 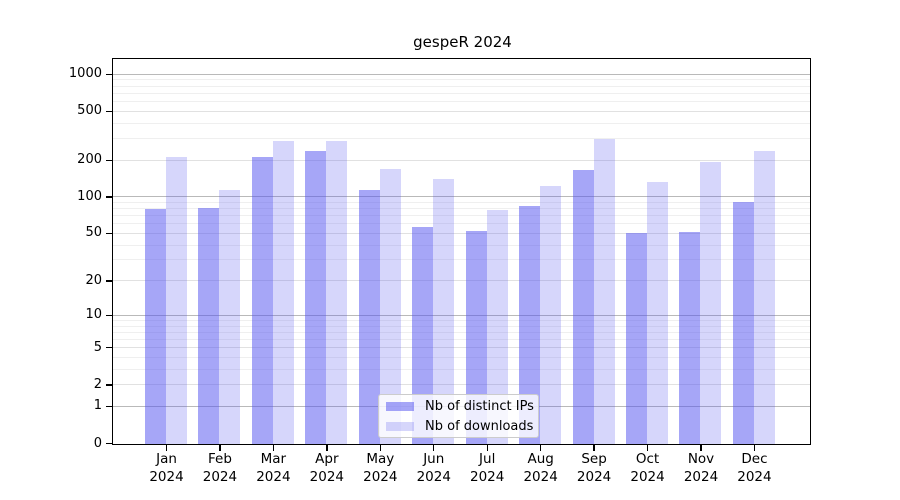 I want to click on bar-downloads-sep, so click(x=604, y=291).